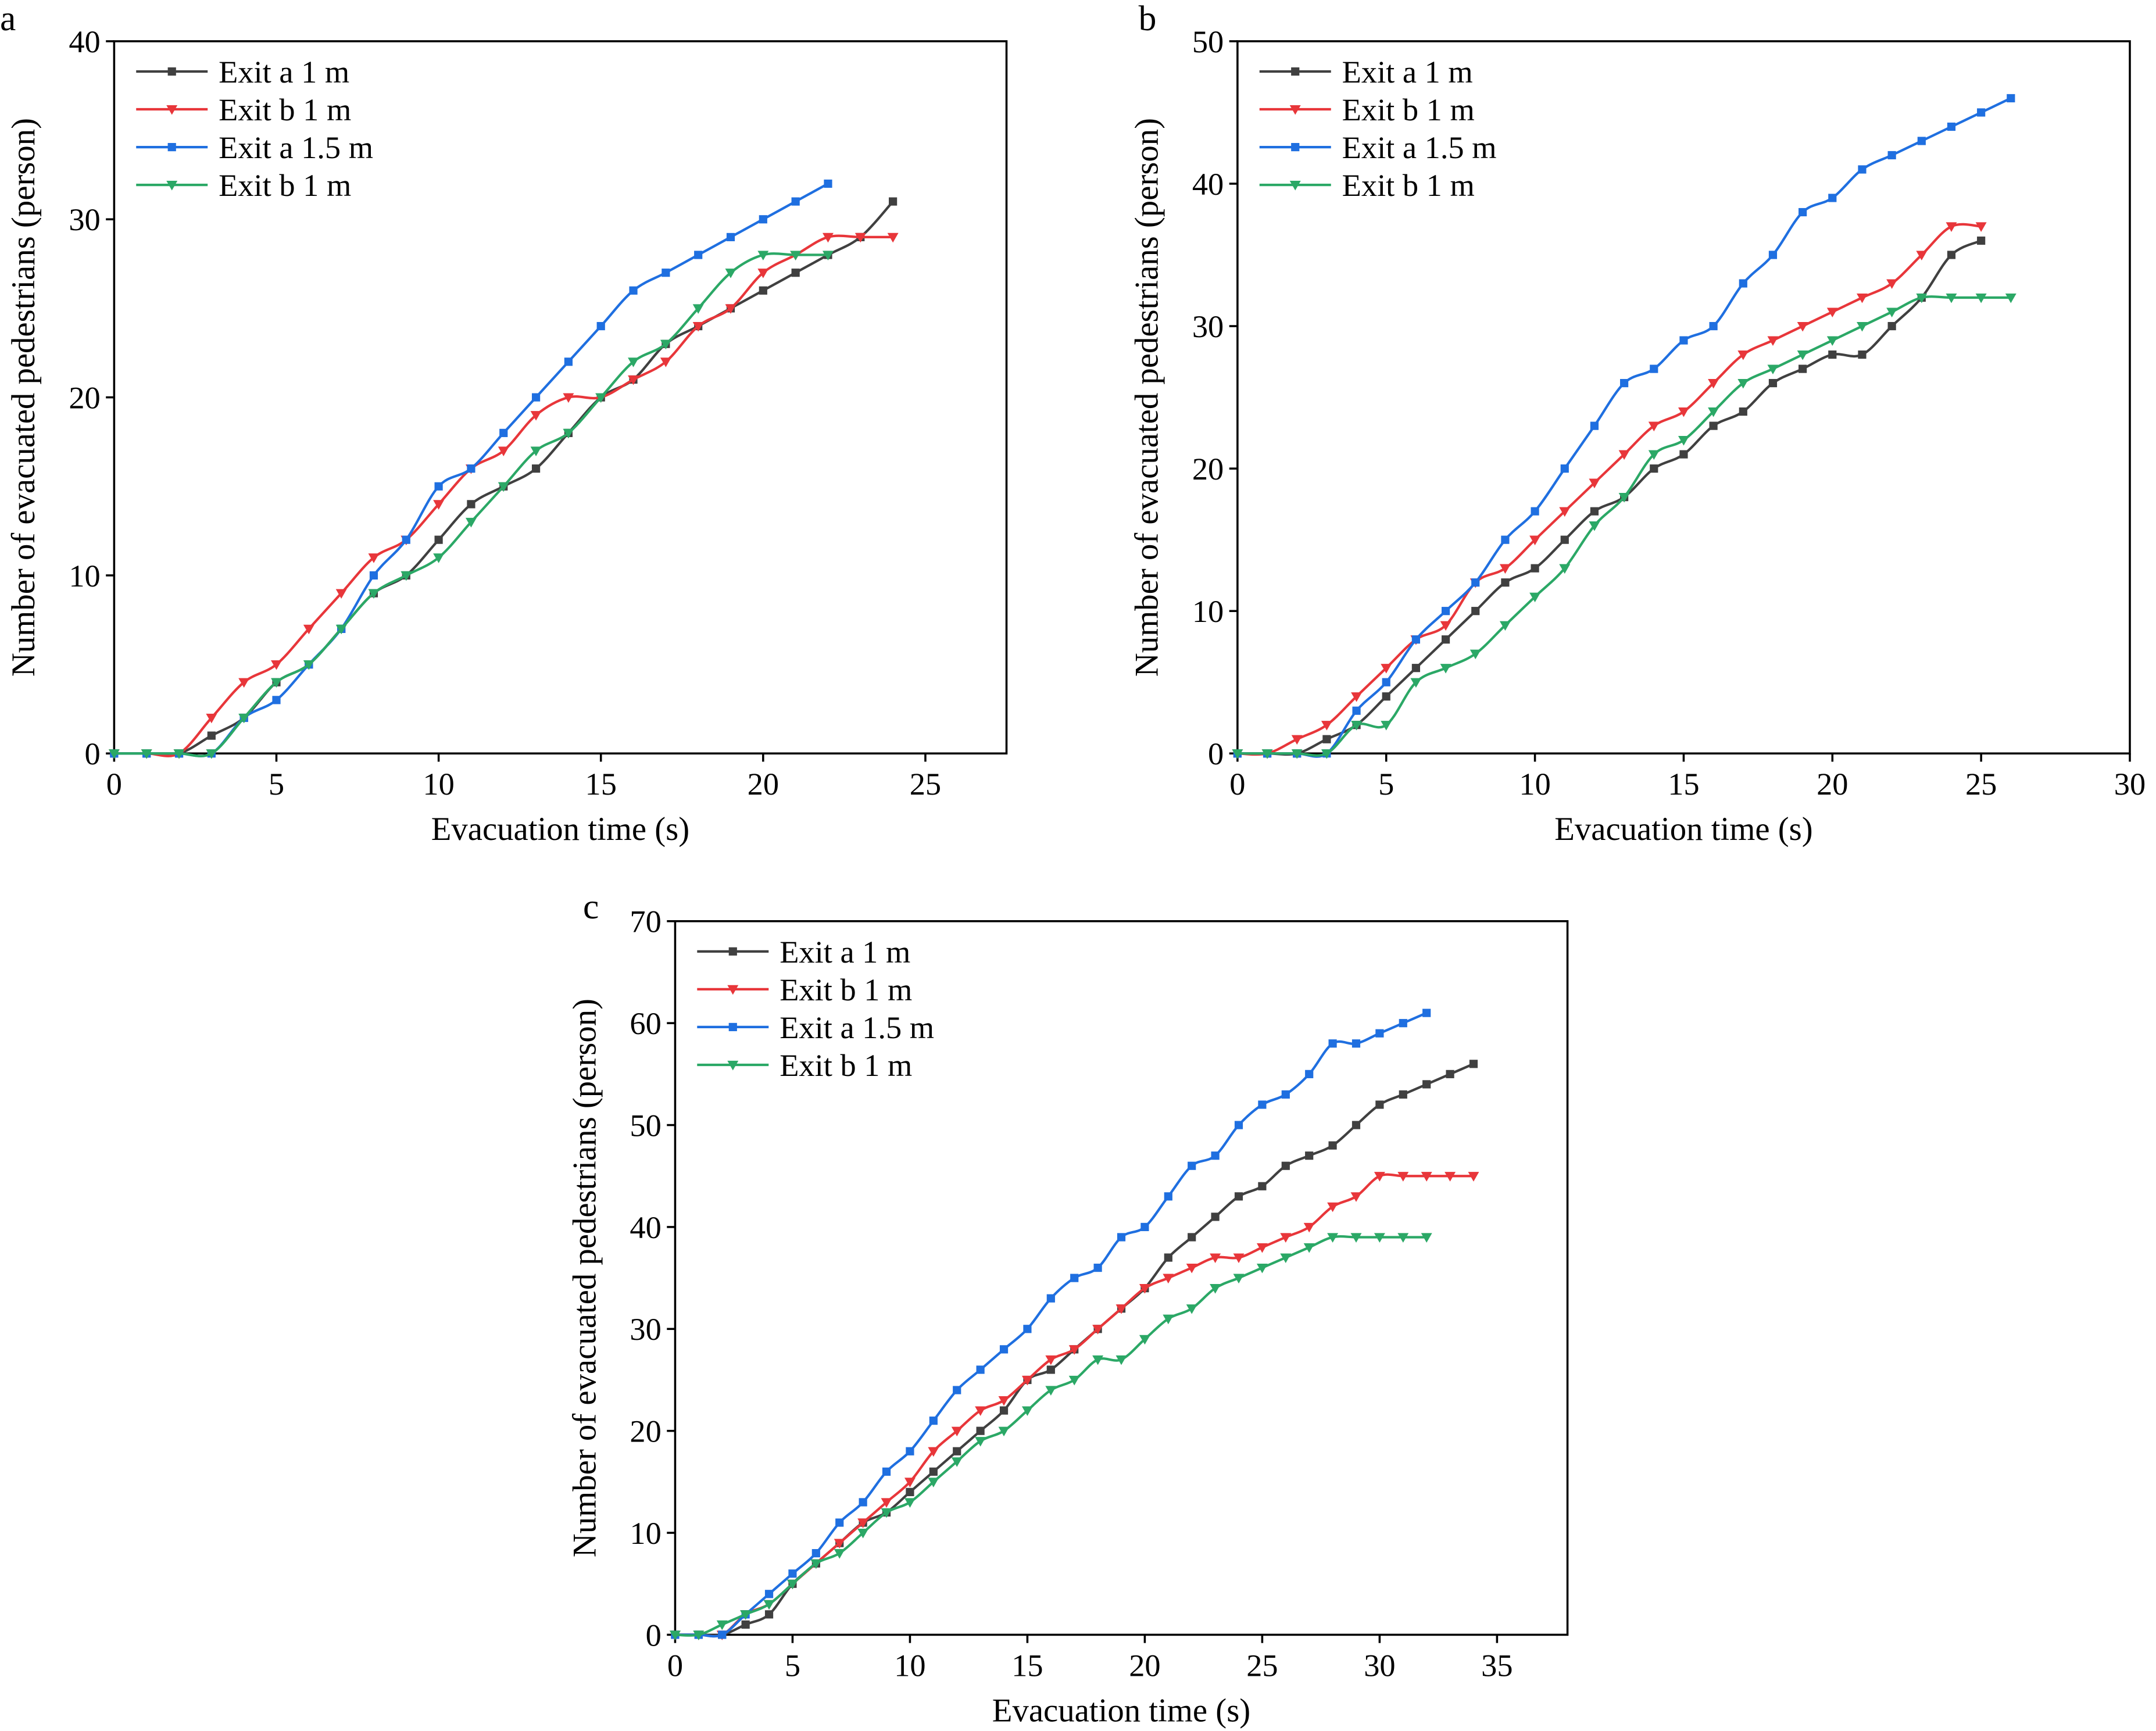 The image size is (2156, 1731). I want to click on legend-label: Exit b 1 m, so click(846, 1065).